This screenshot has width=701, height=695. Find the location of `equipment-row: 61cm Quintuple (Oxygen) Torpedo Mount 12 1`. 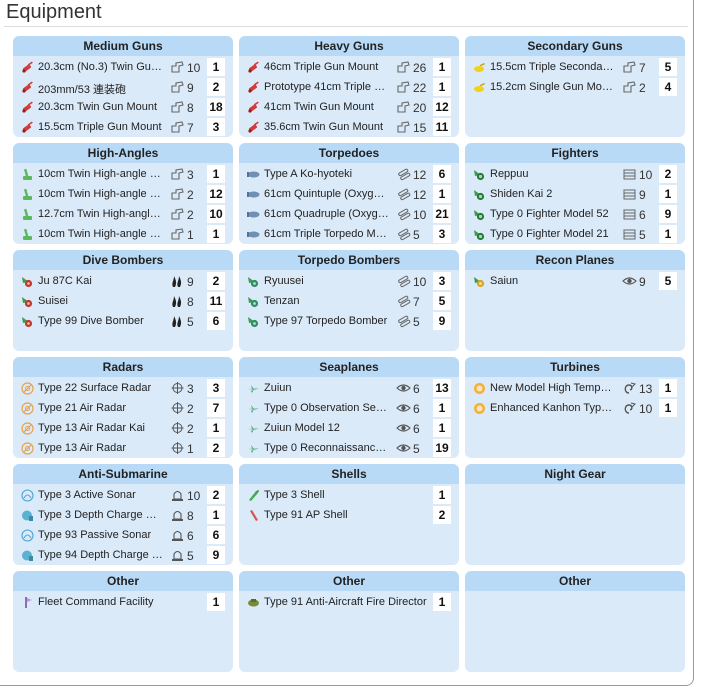

equipment-row: 61cm Quintuple (Oxygen) Torpedo Mount 12 1 is located at coordinates (349, 194).